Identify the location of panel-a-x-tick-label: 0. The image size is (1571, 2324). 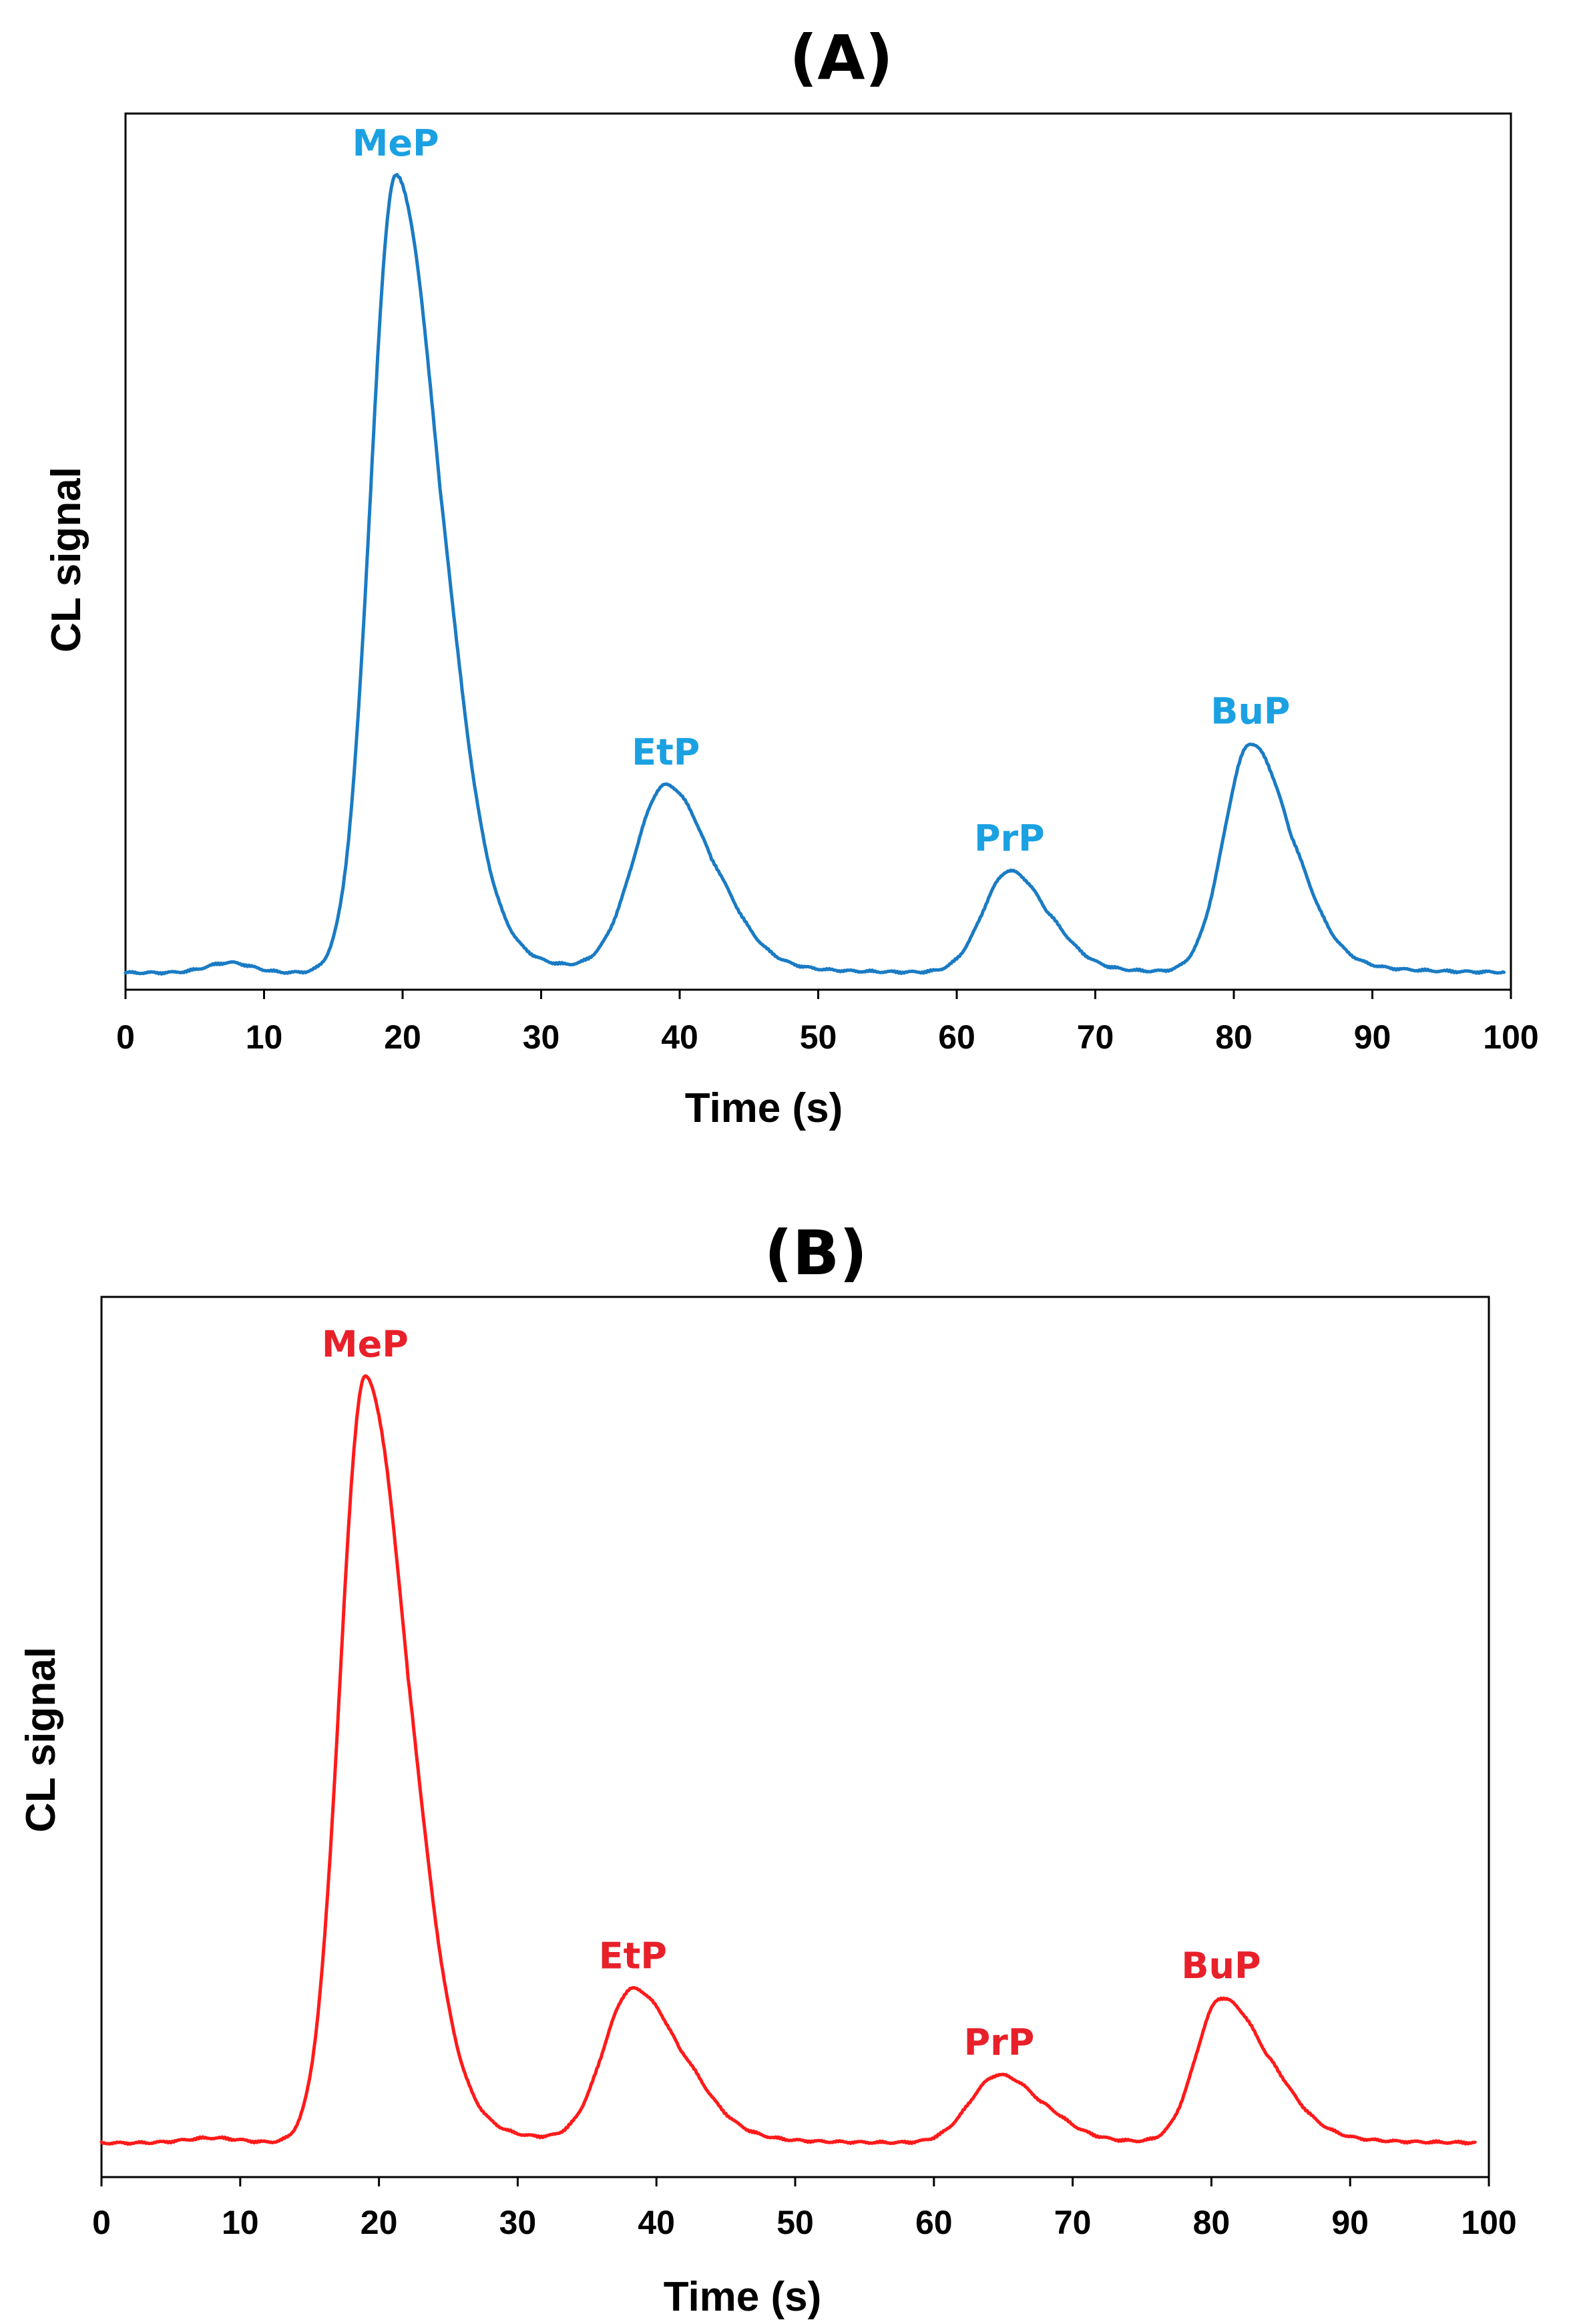
(125, 1037).